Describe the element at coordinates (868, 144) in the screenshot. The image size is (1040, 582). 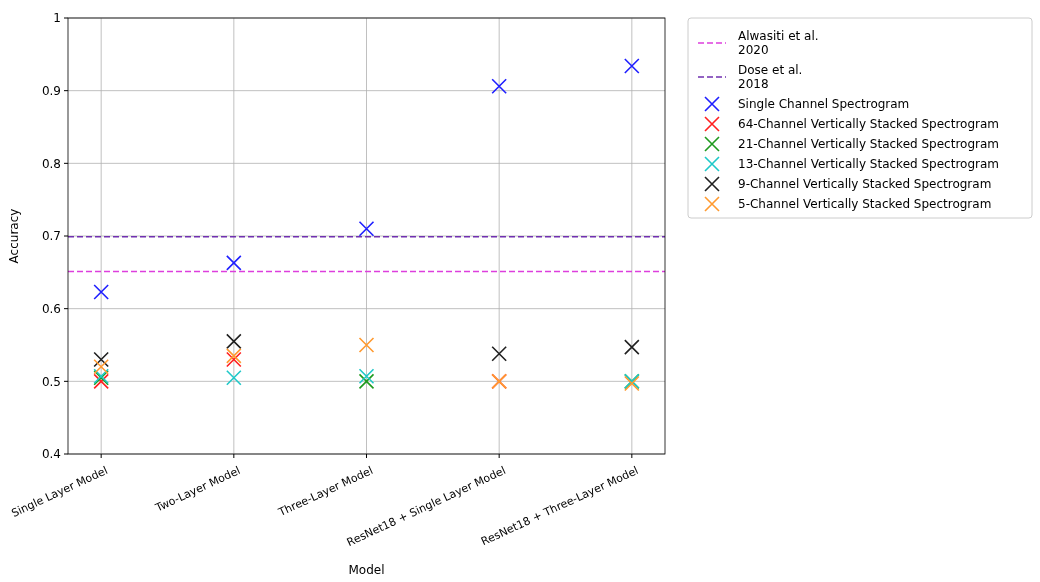
I see `legend-label: 21-Channel Vertically Stacked Spectrogram` at that location.